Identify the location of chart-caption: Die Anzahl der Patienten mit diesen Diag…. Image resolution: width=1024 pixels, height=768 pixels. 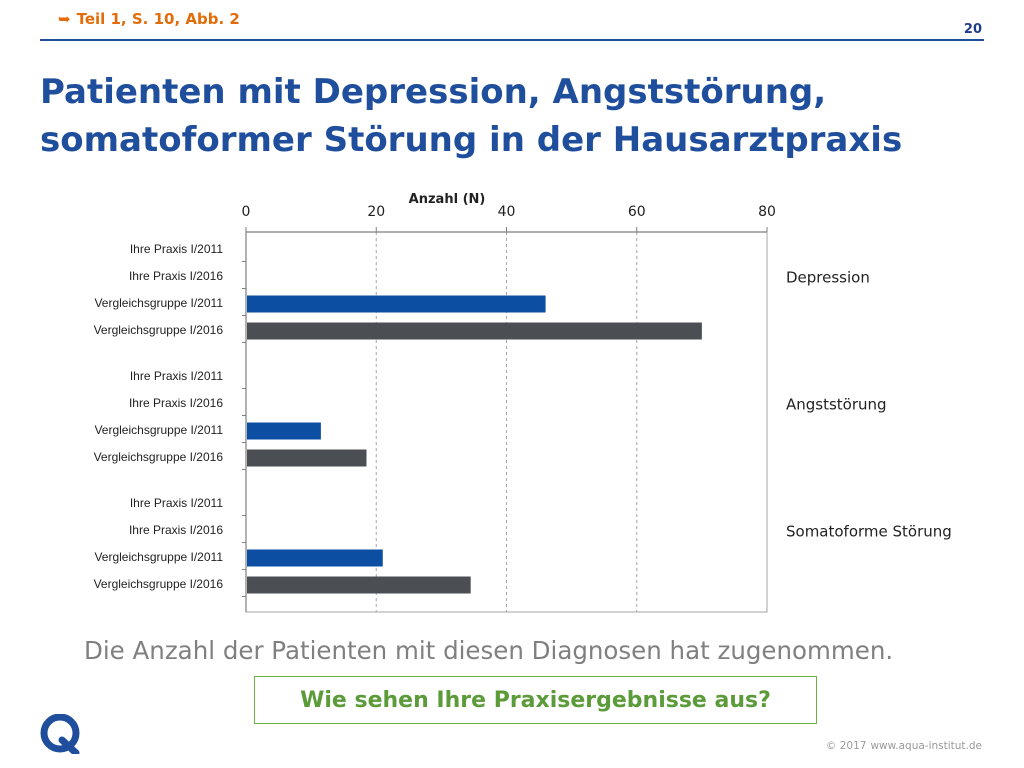
(489, 650).